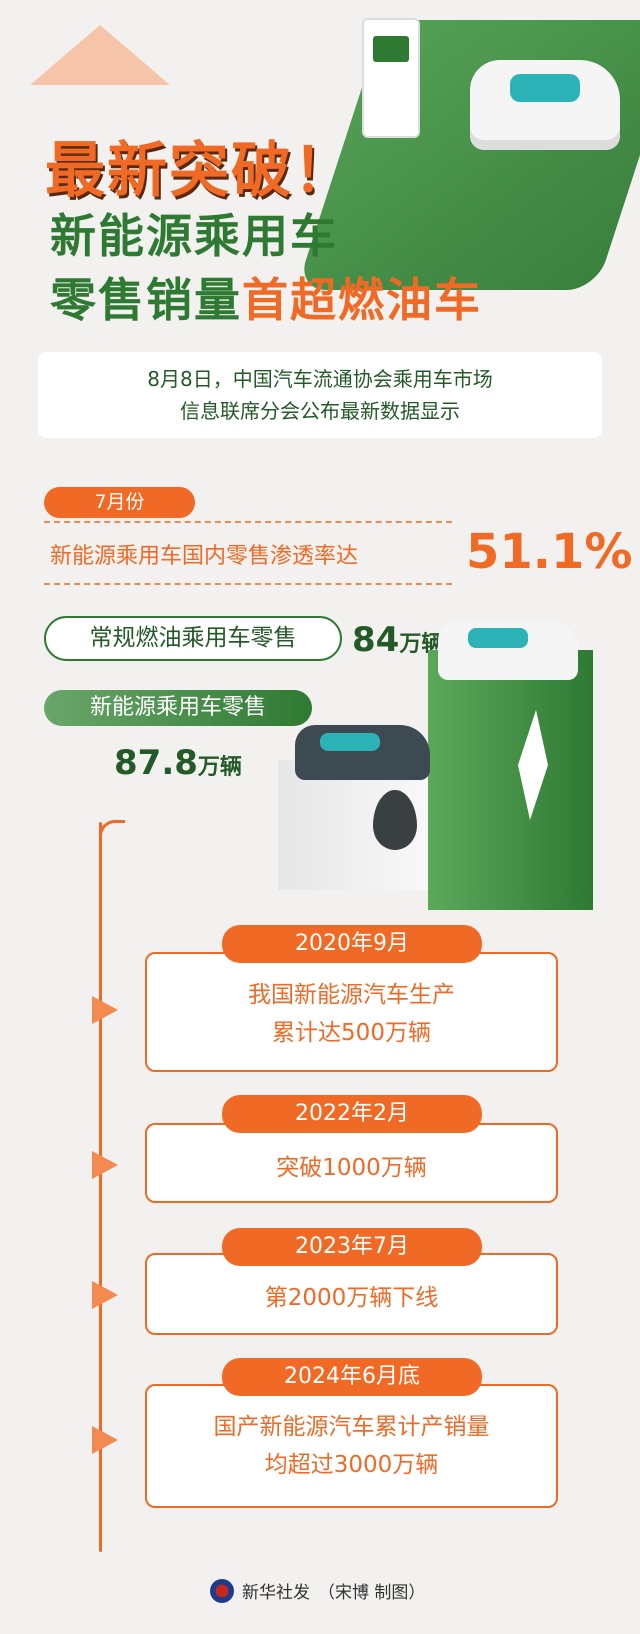 The image size is (640, 1634). Describe the element at coordinates (320, 379) in the screenshot. I see `intro-line: 8月8日，中国汽车流通协会乘用车市场` at that location.